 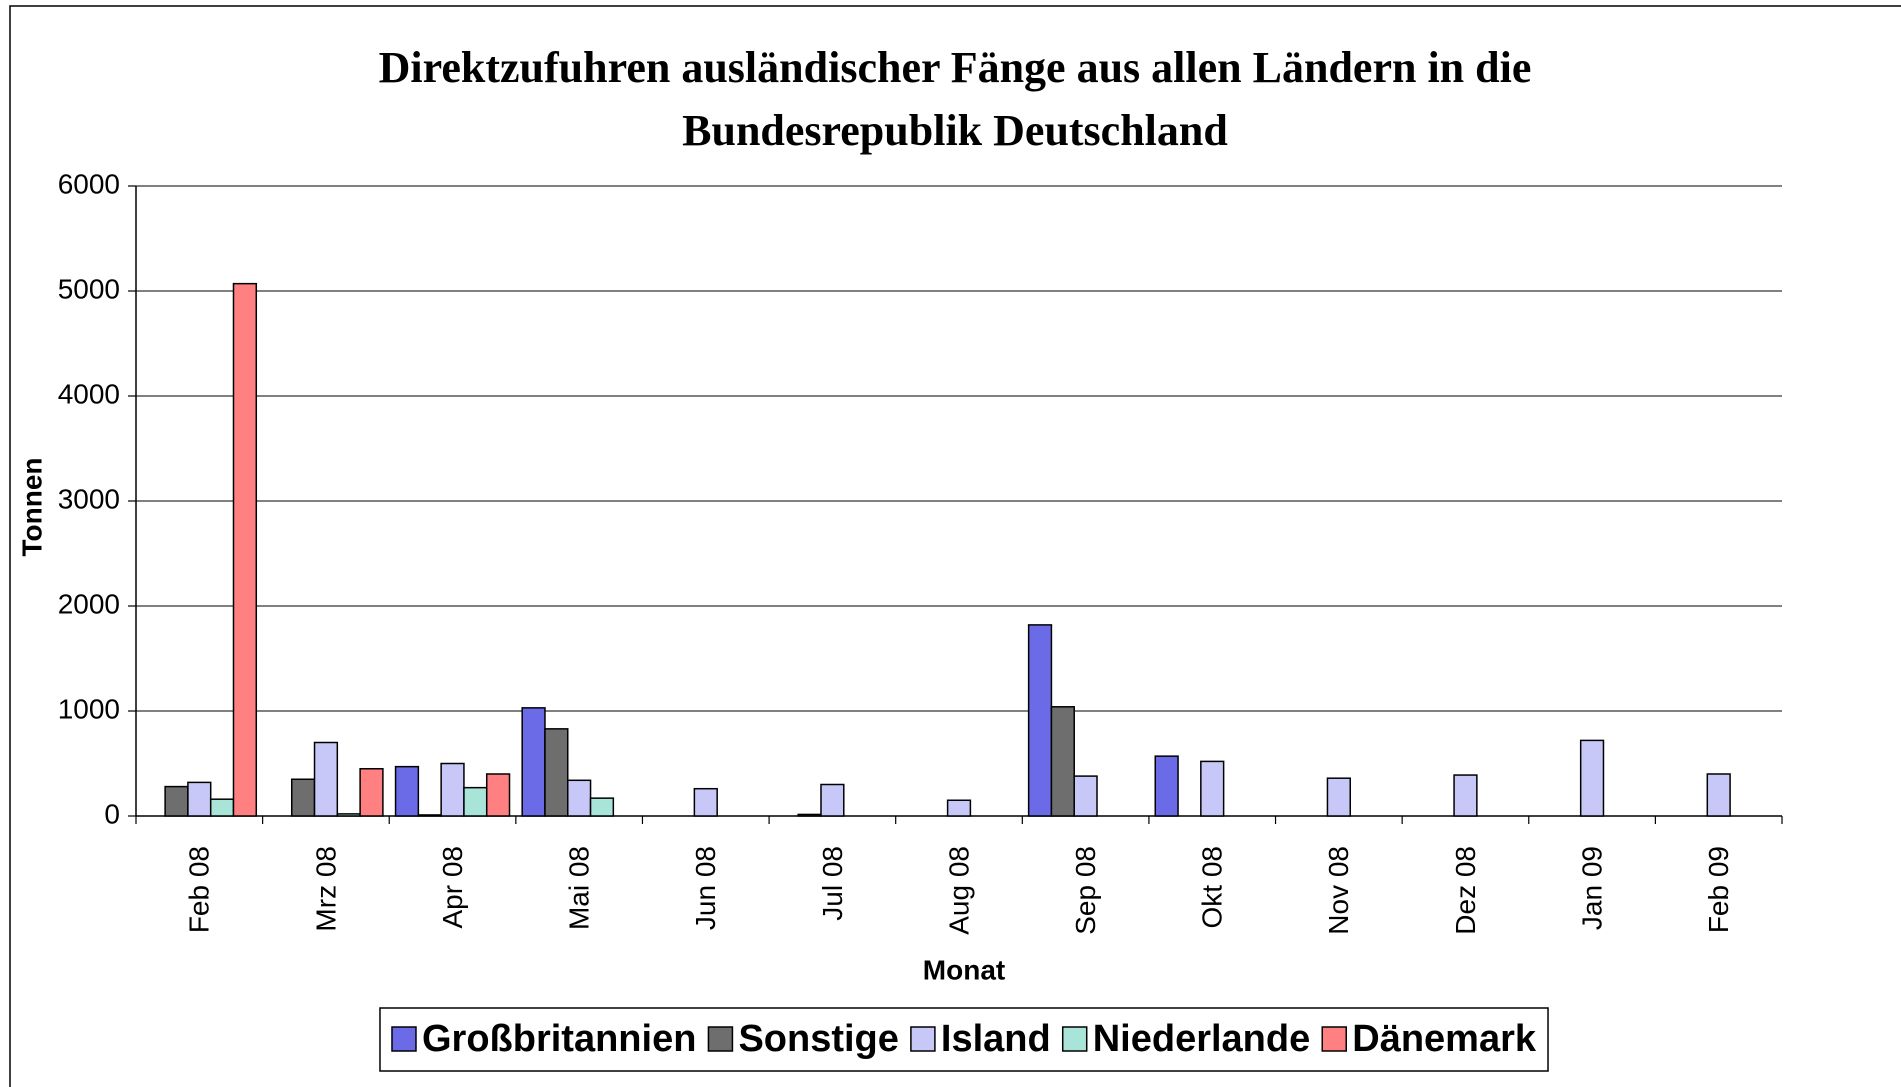 What do you see at coordinates (89, 498) in the screenshot?
I see `y-tick-label: 3000` at bounding box center [89, 498].